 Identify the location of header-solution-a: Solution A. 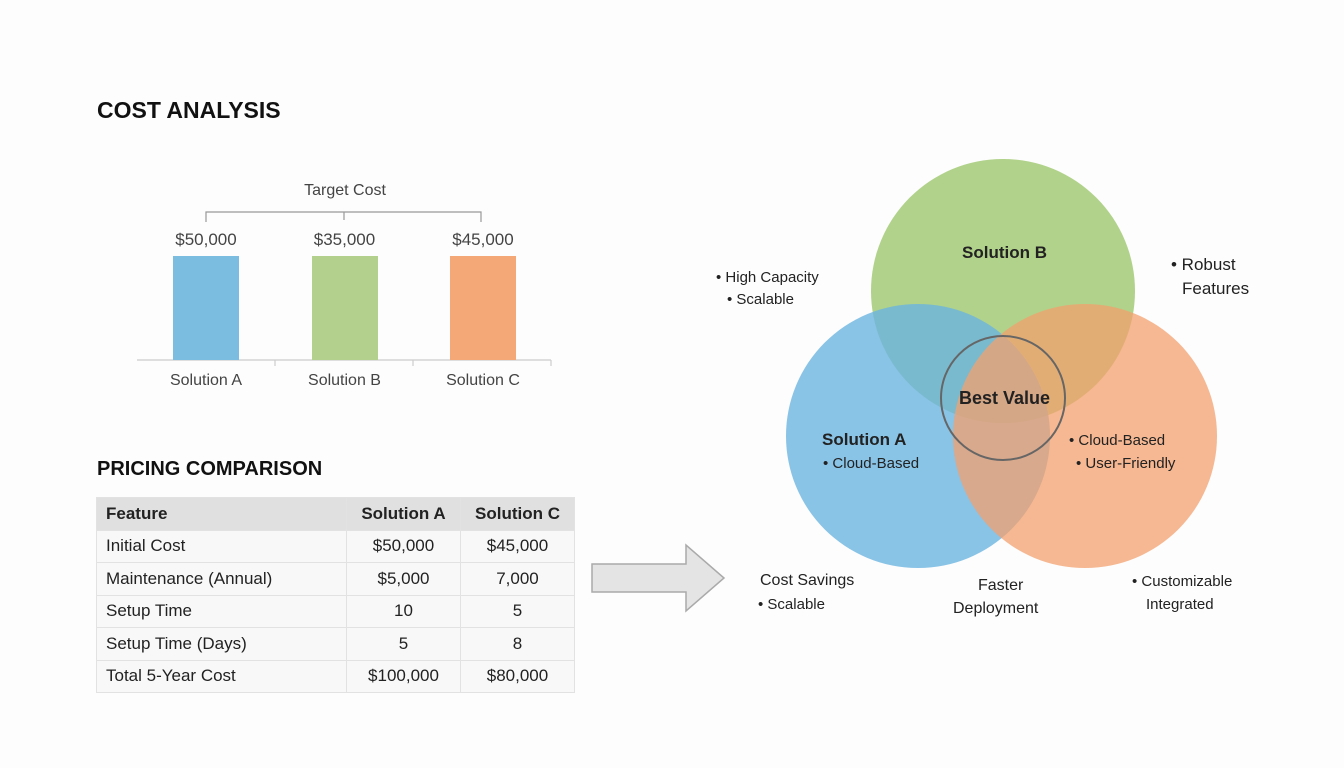
(403, 514).